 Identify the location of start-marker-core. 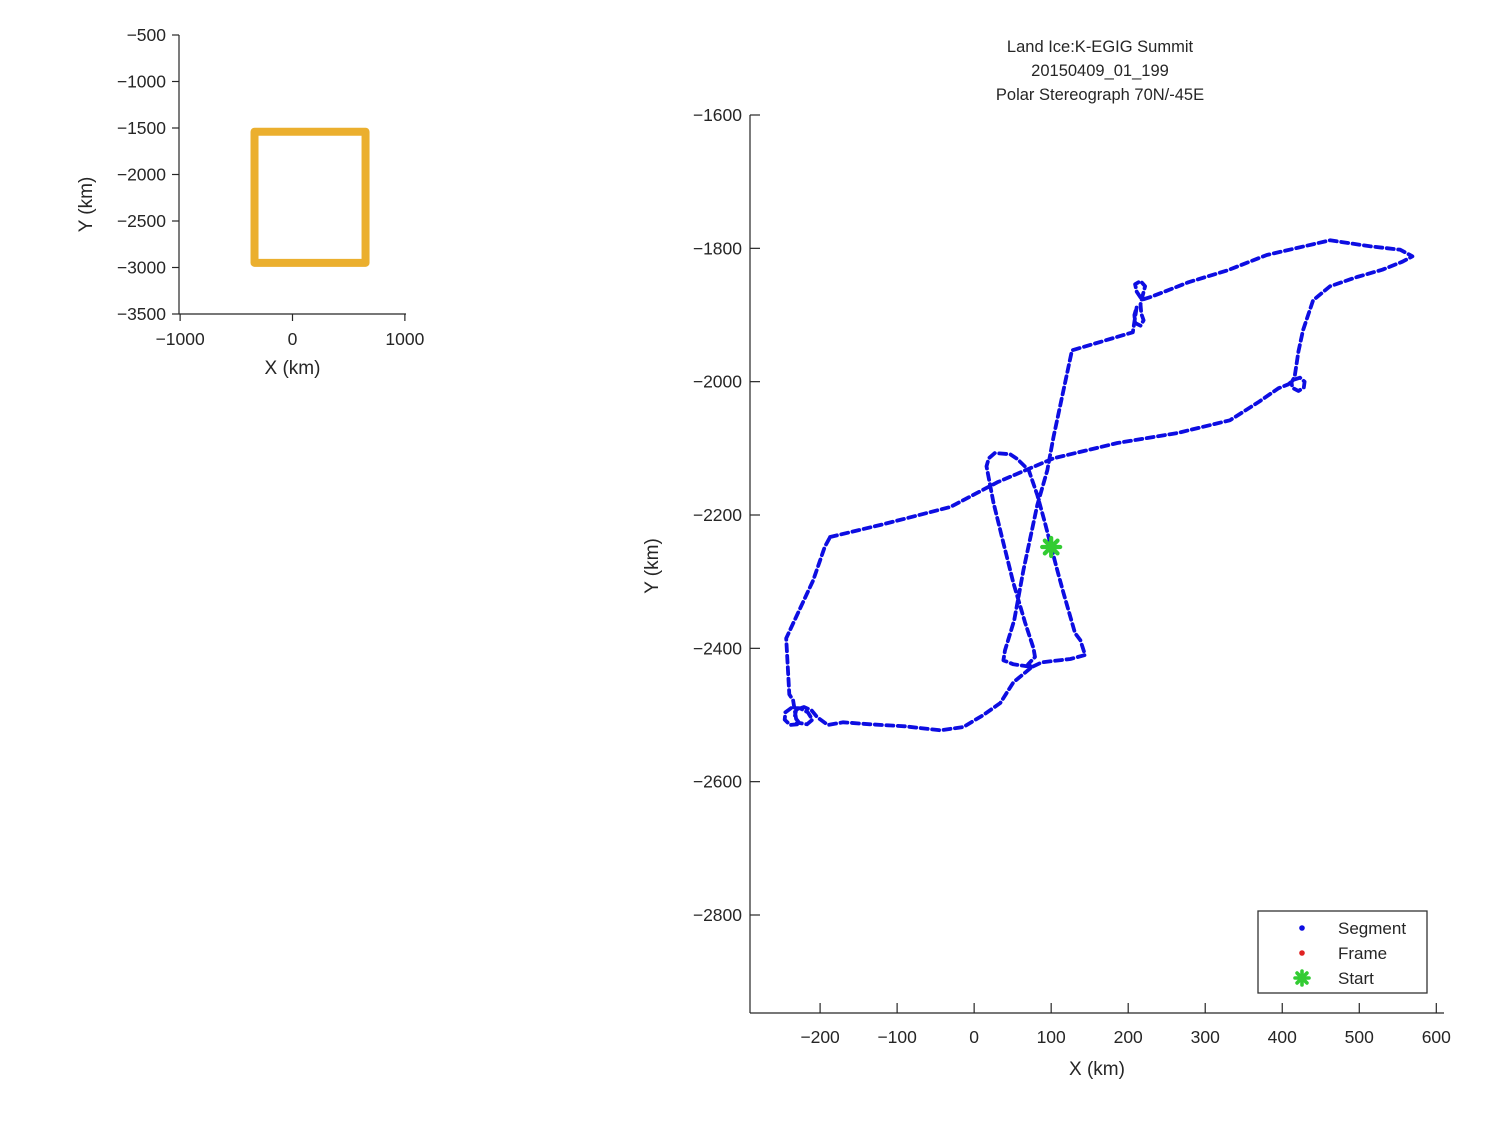
(1051, 547).